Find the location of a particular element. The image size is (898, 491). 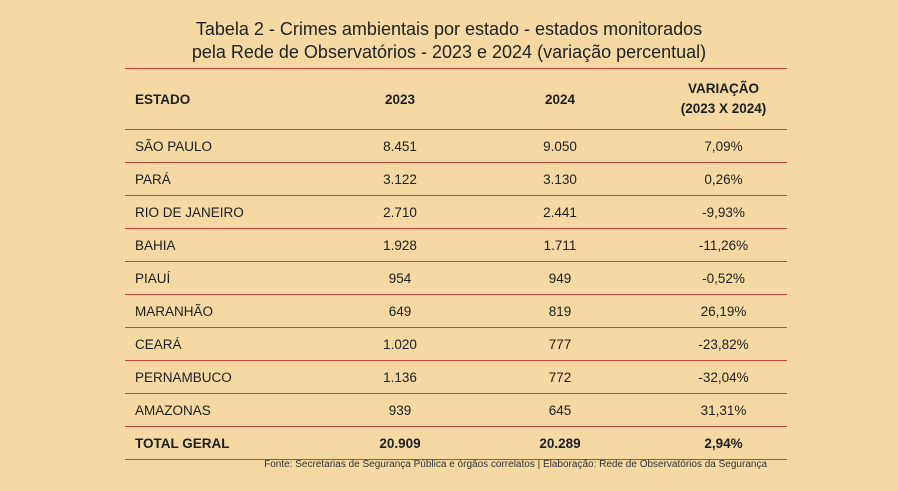

cell-2024: 645 is located at coordinates (560, 410).